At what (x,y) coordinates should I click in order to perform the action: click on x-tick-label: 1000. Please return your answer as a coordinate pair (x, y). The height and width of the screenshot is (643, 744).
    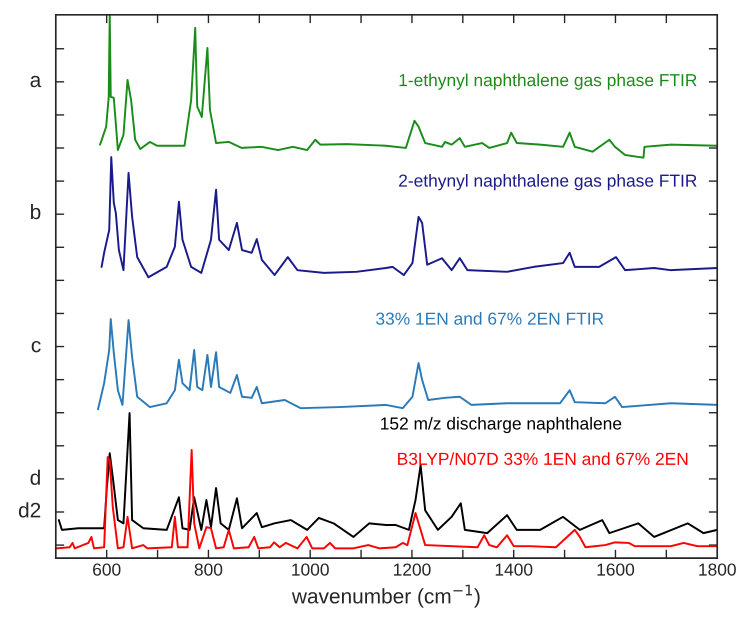
    Looking at the image, I should click on (310, 569).